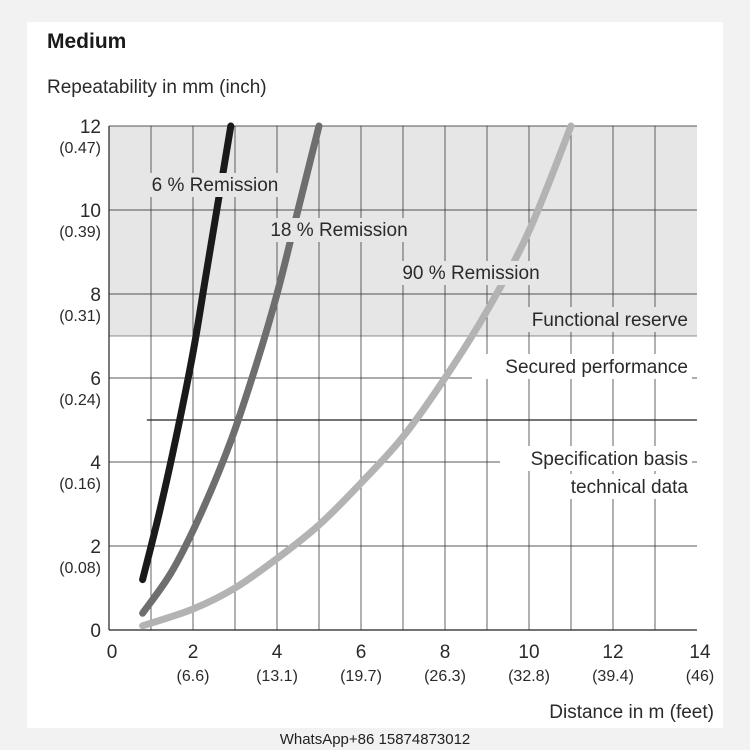 This screenshot has width=750, height=750. What do you see at coordinates (80, 568) in the screenshot?
I see `y-tick-sublabel: (0.08)` at bounding box center [80, 568].